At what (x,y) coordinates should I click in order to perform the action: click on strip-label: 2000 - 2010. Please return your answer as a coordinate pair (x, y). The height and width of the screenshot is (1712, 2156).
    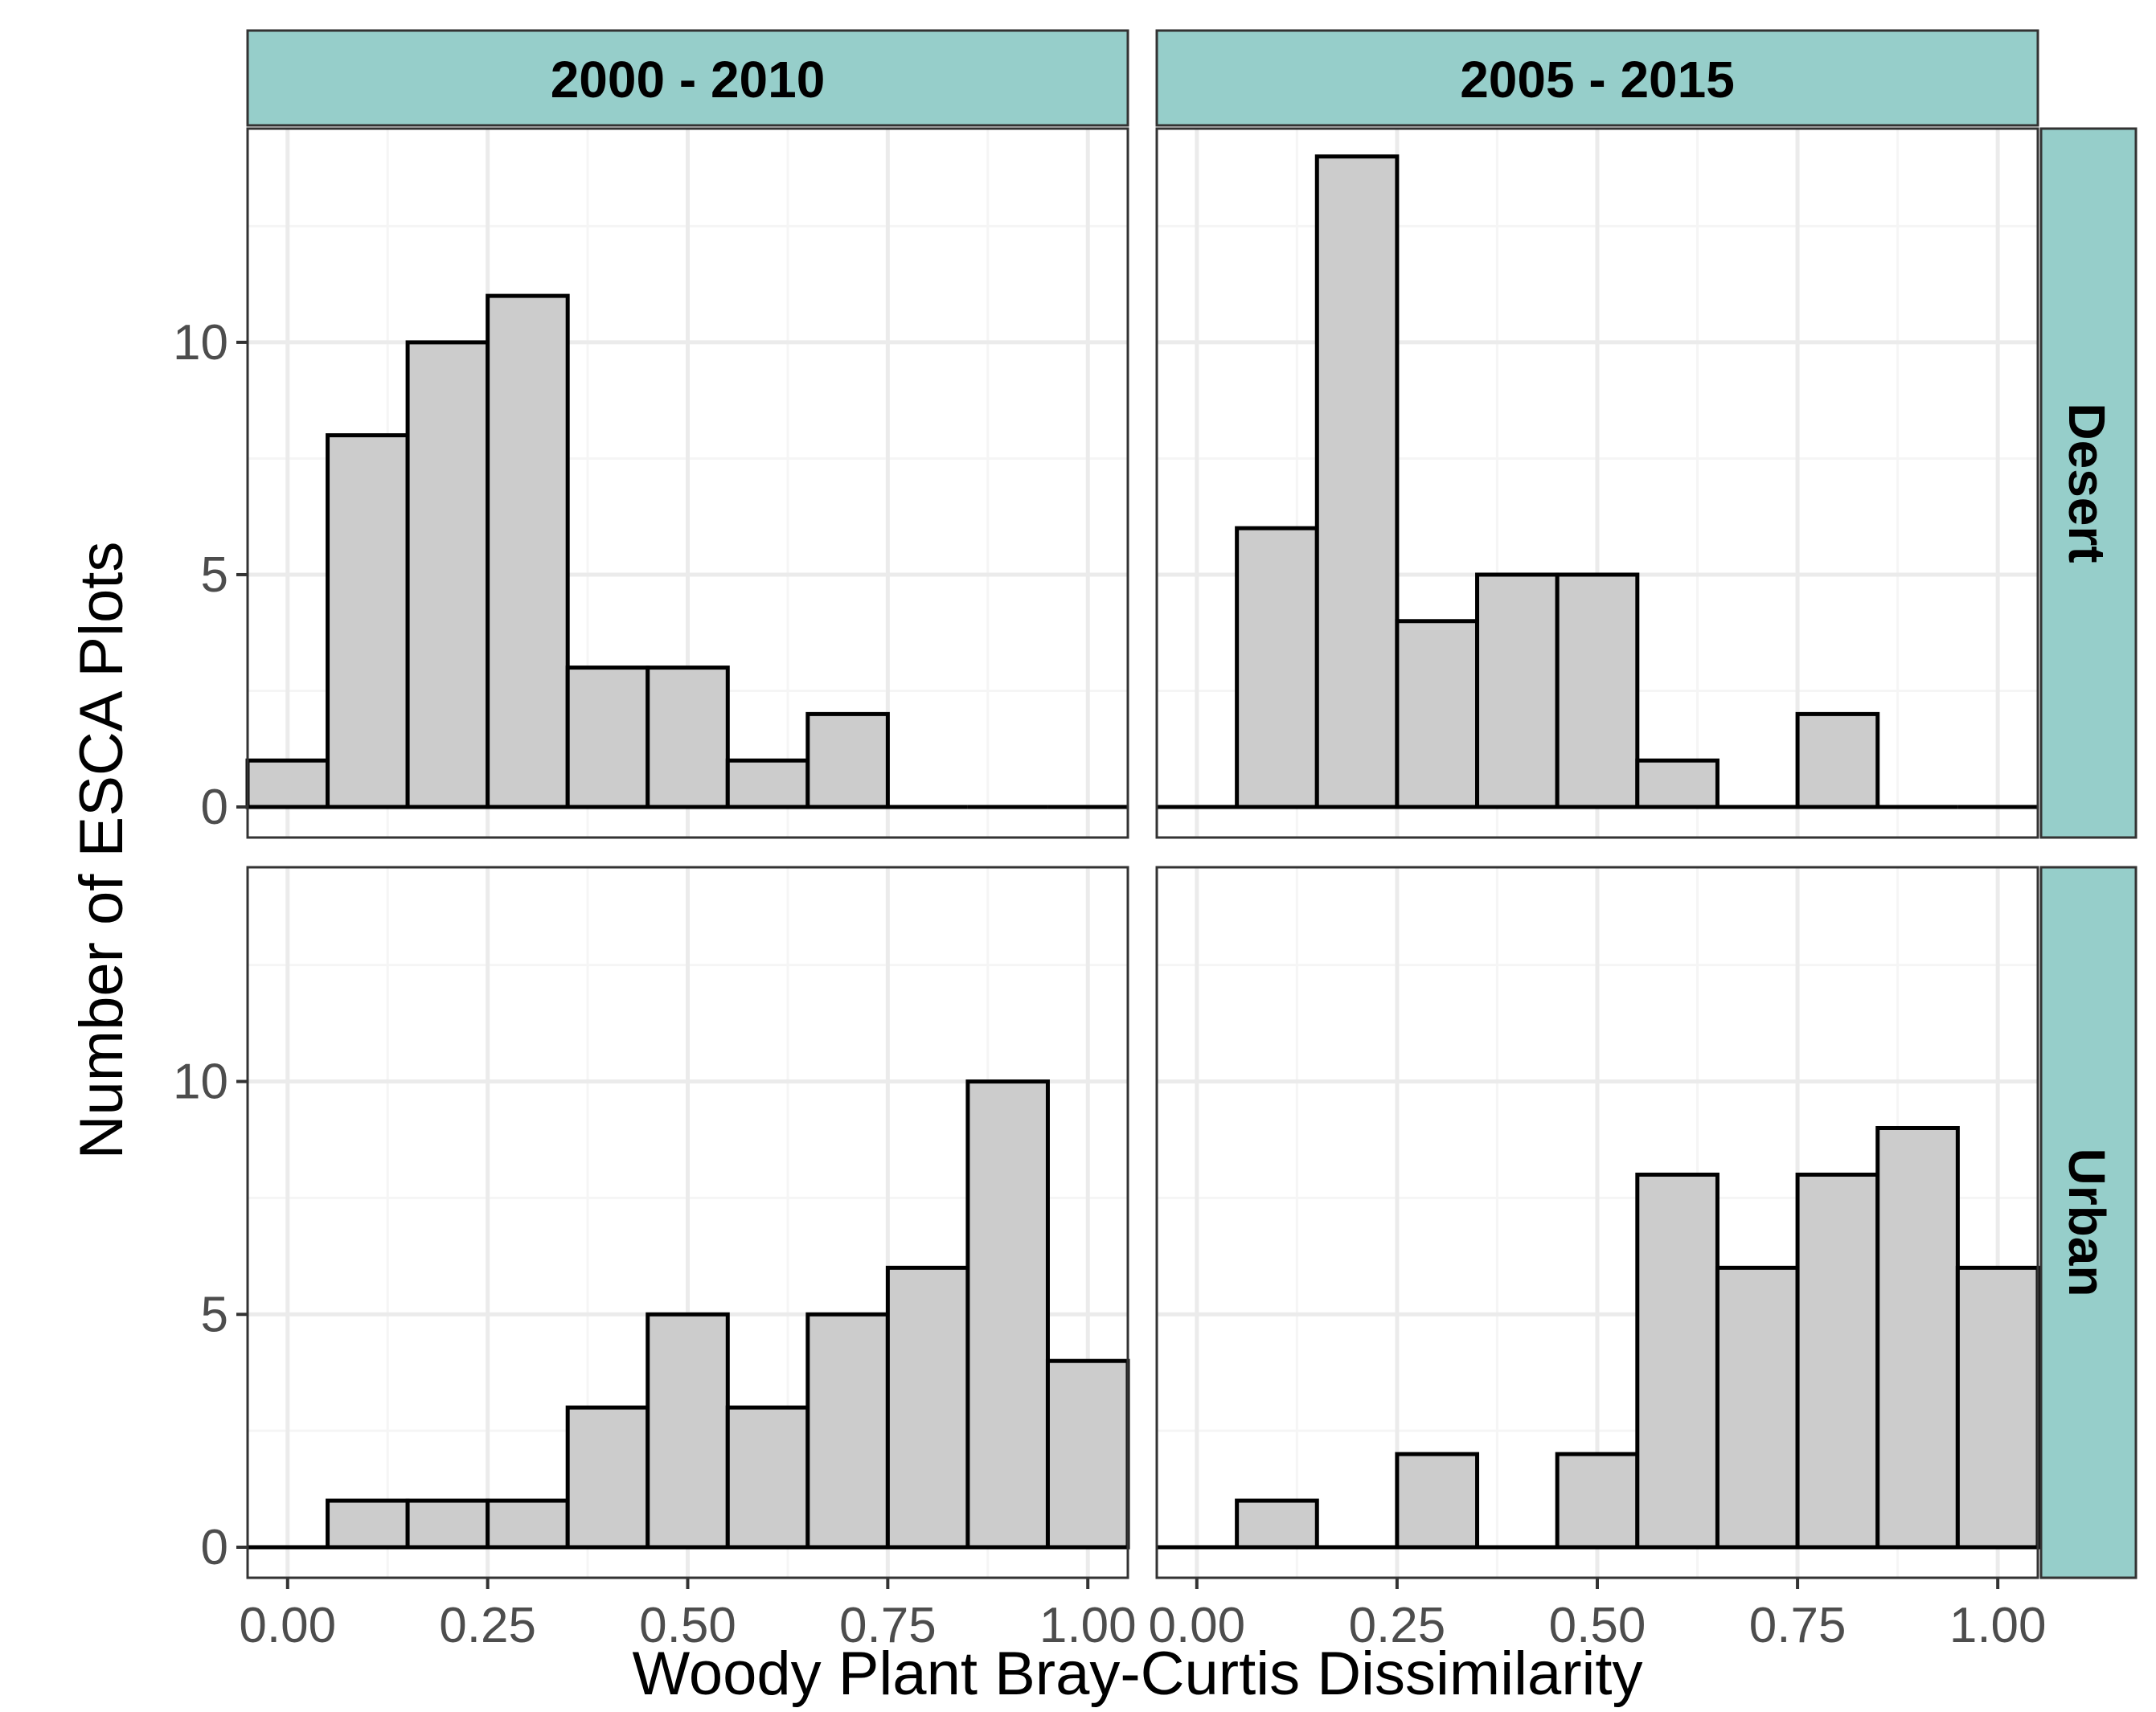
    Looking at the image, I should click on (688, 80).